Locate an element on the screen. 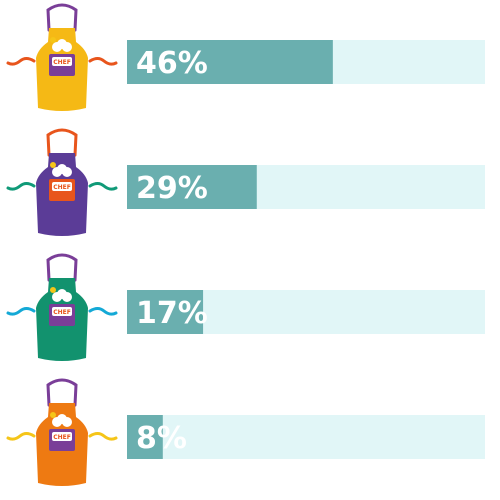 Image resolution: width=500 pixels, height=500 pixels. bar-value-label: 46% is located at coordinates (172, 63).